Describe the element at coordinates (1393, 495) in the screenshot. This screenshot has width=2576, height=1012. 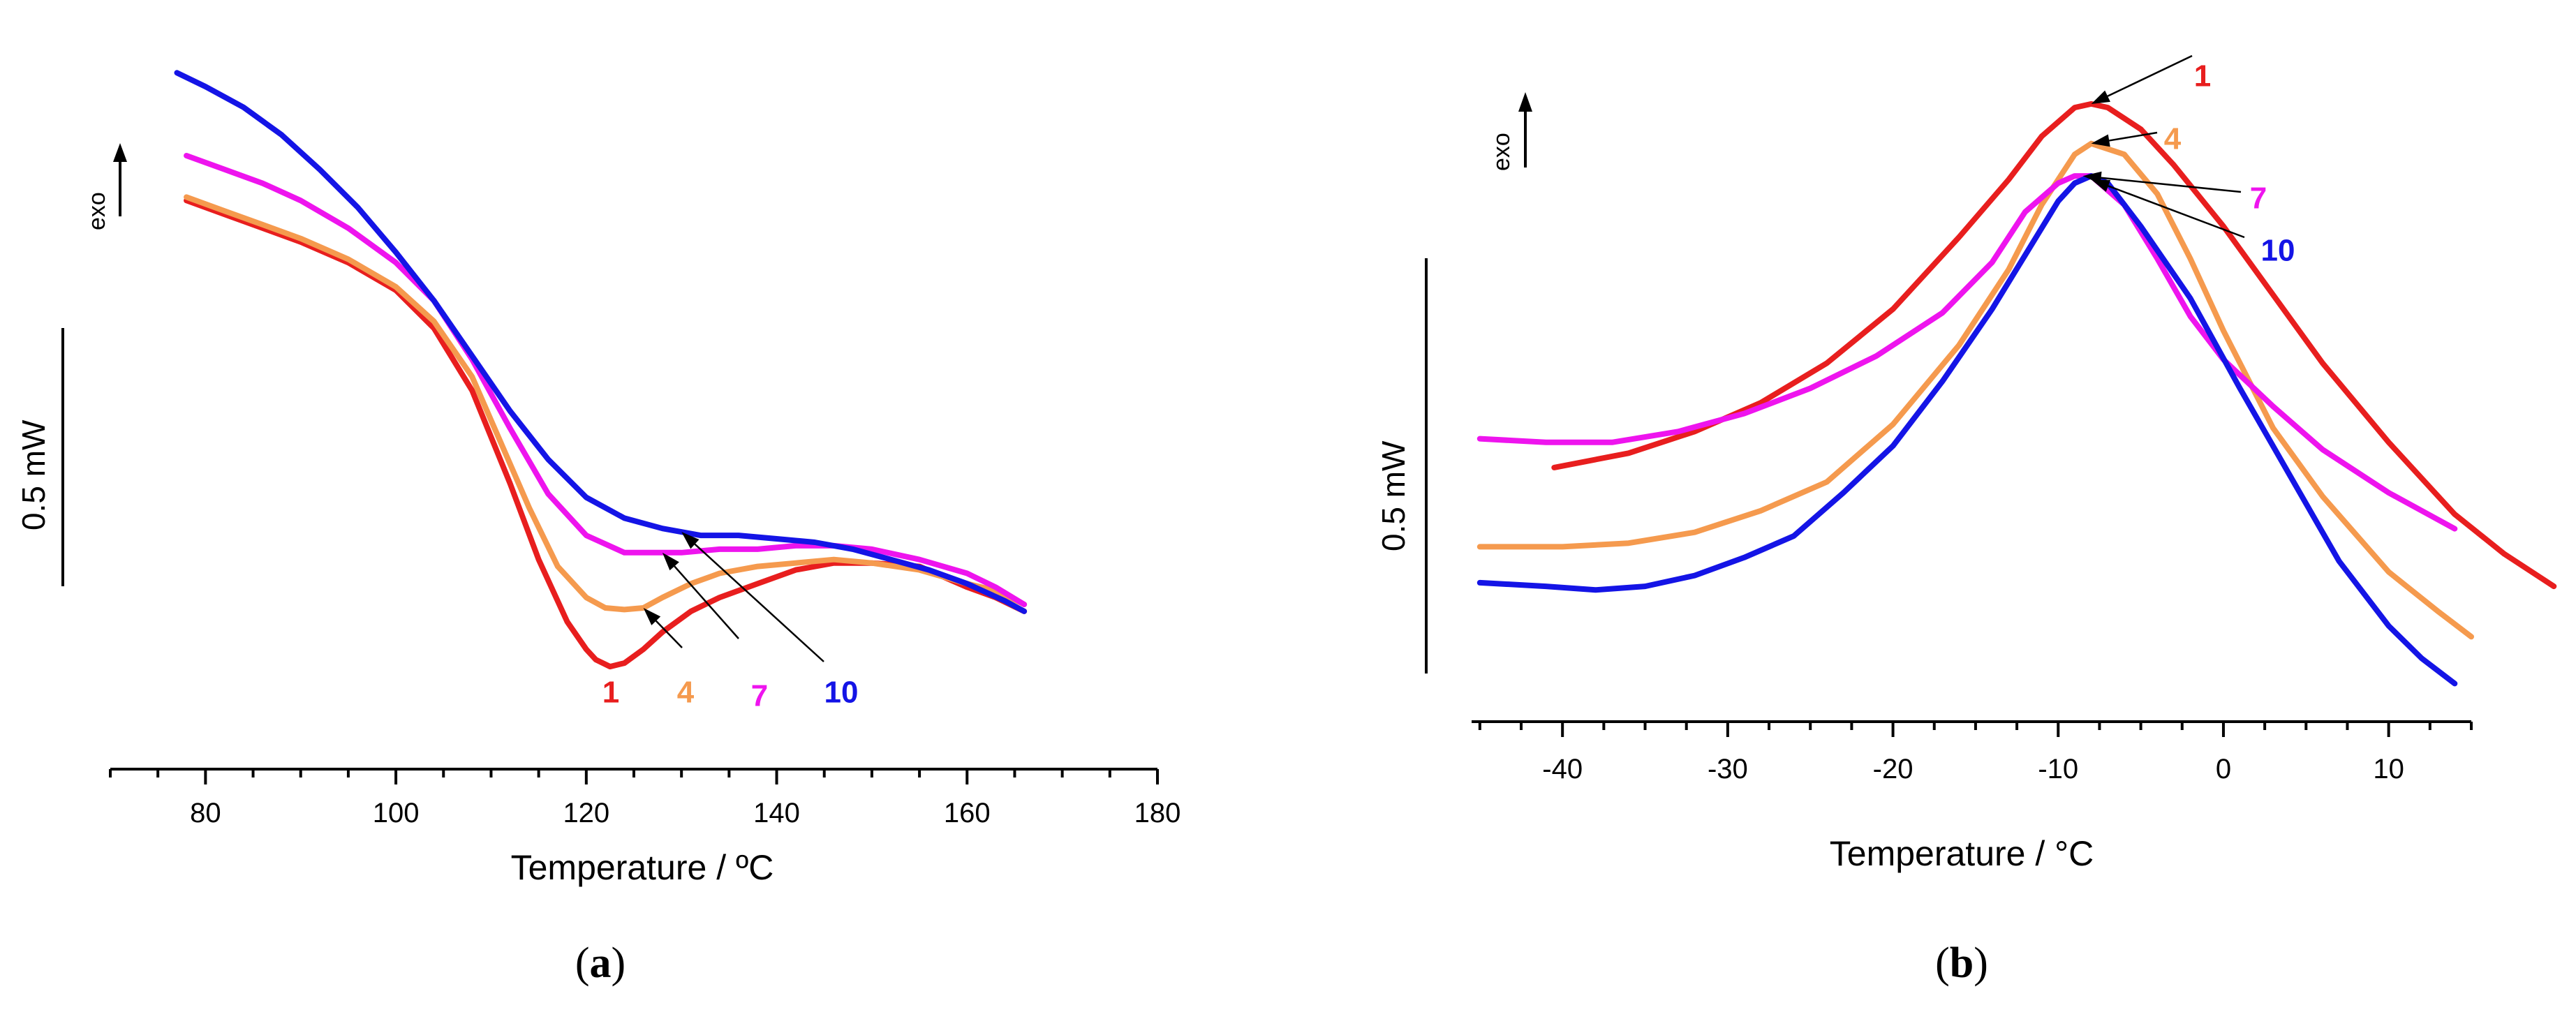
I see `panel-b-scale-label: 0.5 mW` at that location.